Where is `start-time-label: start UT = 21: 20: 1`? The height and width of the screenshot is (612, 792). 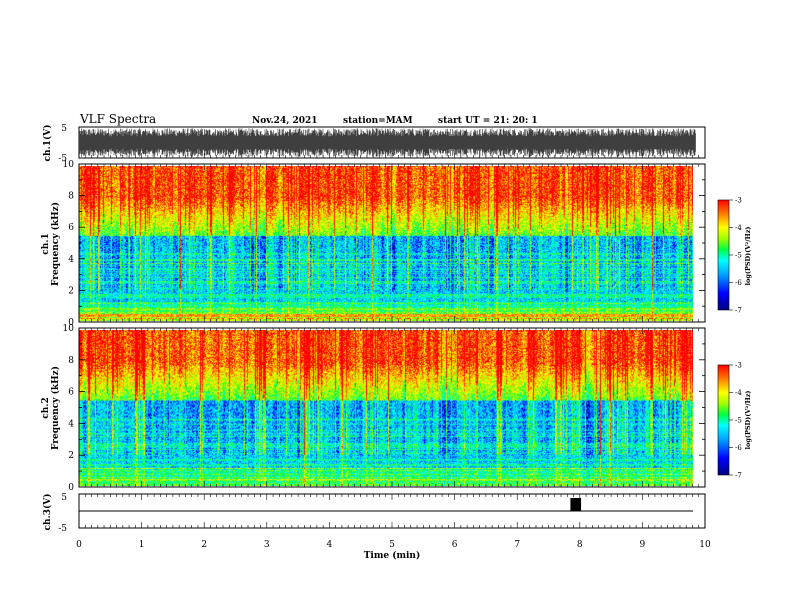
start-time-label: start UT = 21: 20: 1 is located at coordinates (488, 121).